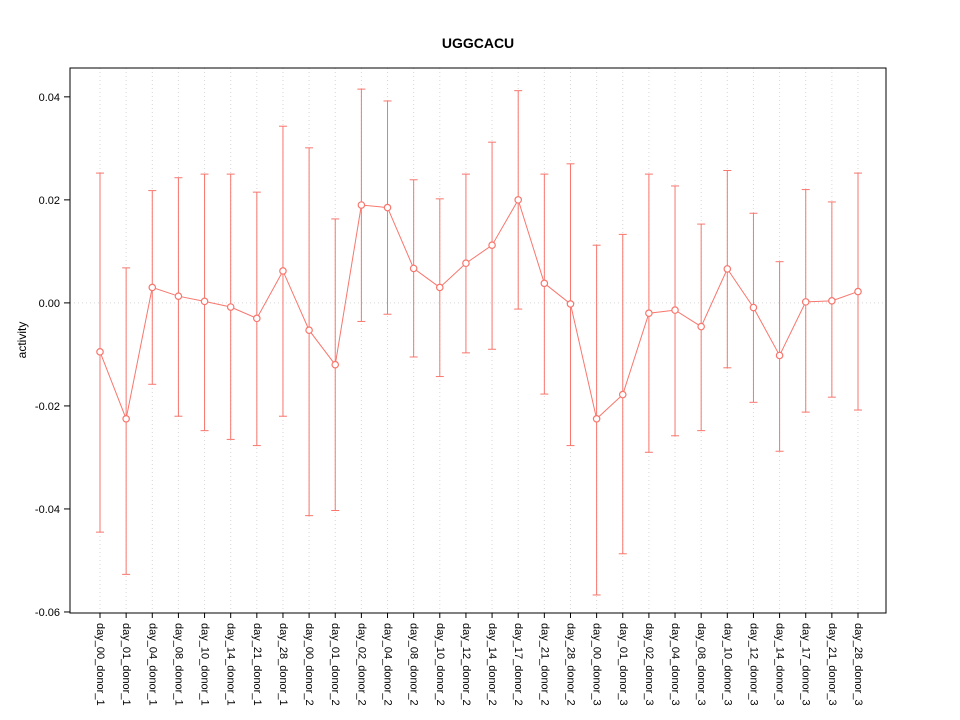  Describe the element at coordinates (492, 664) in the screenshot. I see `x-tick-label: day_14_donor_2` at that location.